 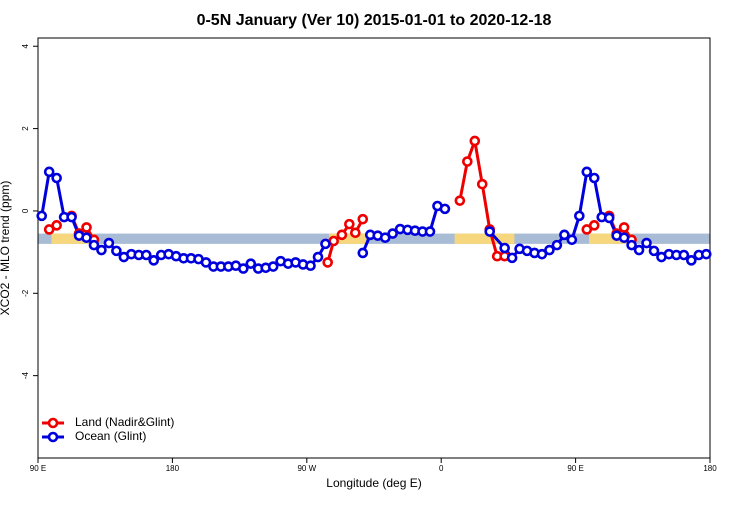 I want to click on legend-label: Ocean (Glint), so click(x=110, y=436).